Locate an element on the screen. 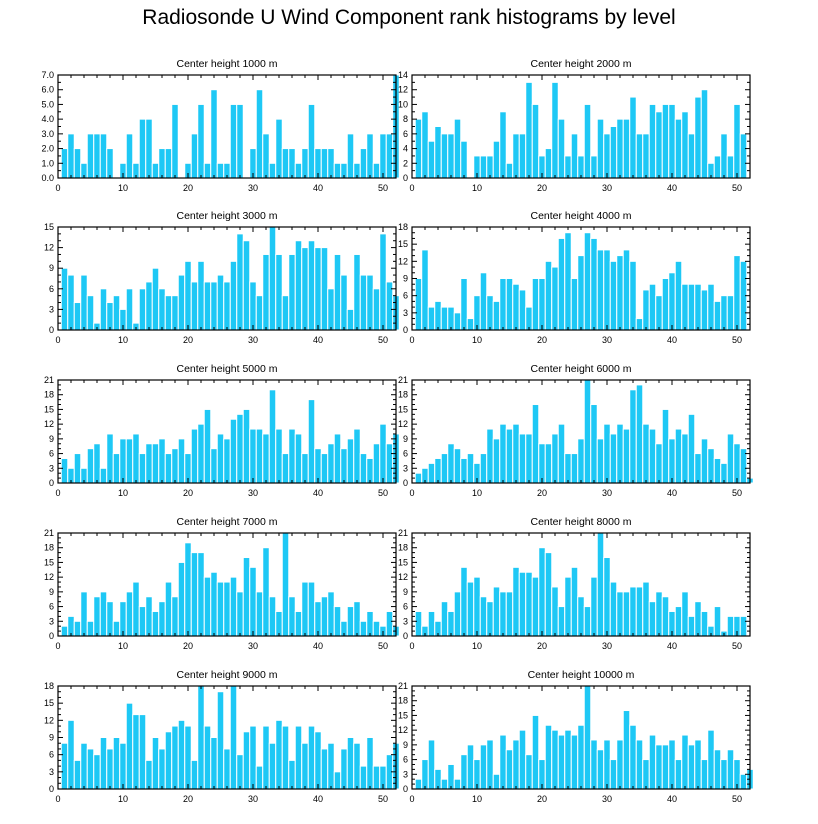 This screenshot has height=824, width=818. histogram-panel: Center height 3000 m 0 10 20 30 40 50 0 3 6 9 12 15 is located at coordinates (222, 277).